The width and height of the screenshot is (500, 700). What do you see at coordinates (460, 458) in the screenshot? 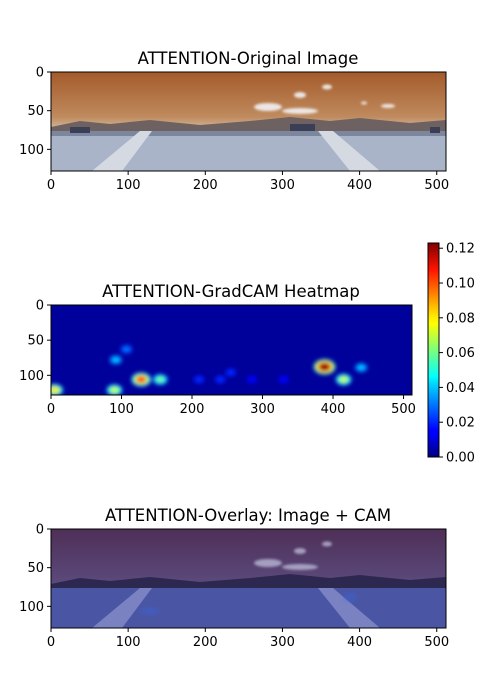
I see `colorbar-tick-label: 0.00` at bounding box center [460, 458].